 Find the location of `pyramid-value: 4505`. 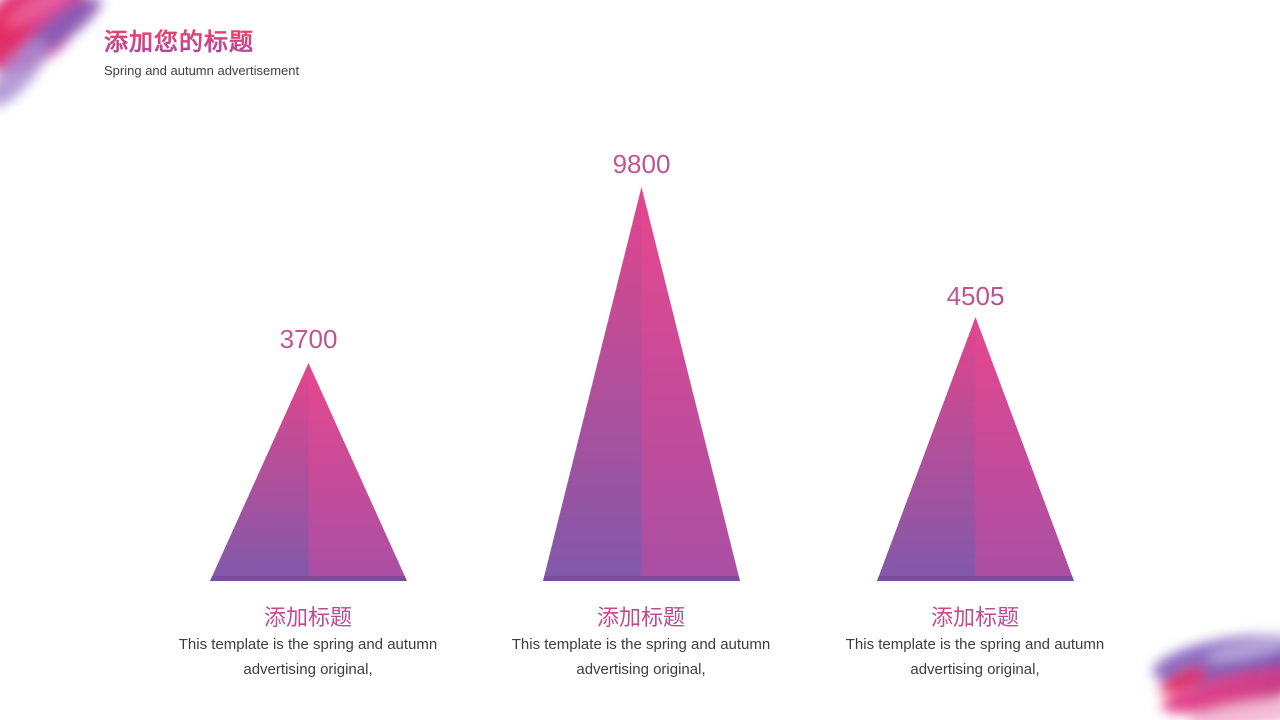

pyramid-value: 4505 is located at coordinates (975, 296).